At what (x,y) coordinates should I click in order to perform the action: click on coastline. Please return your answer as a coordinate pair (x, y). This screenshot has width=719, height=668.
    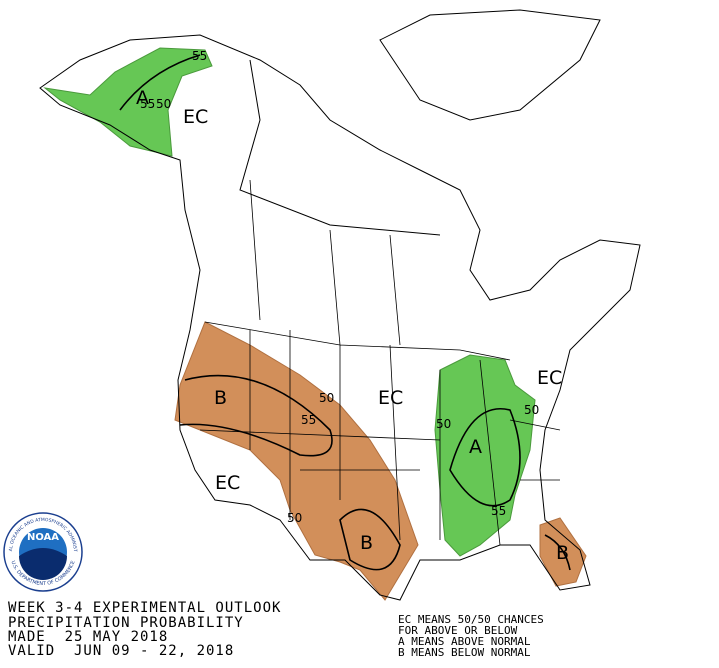
    Looking at the image, I should click on (490, 65).